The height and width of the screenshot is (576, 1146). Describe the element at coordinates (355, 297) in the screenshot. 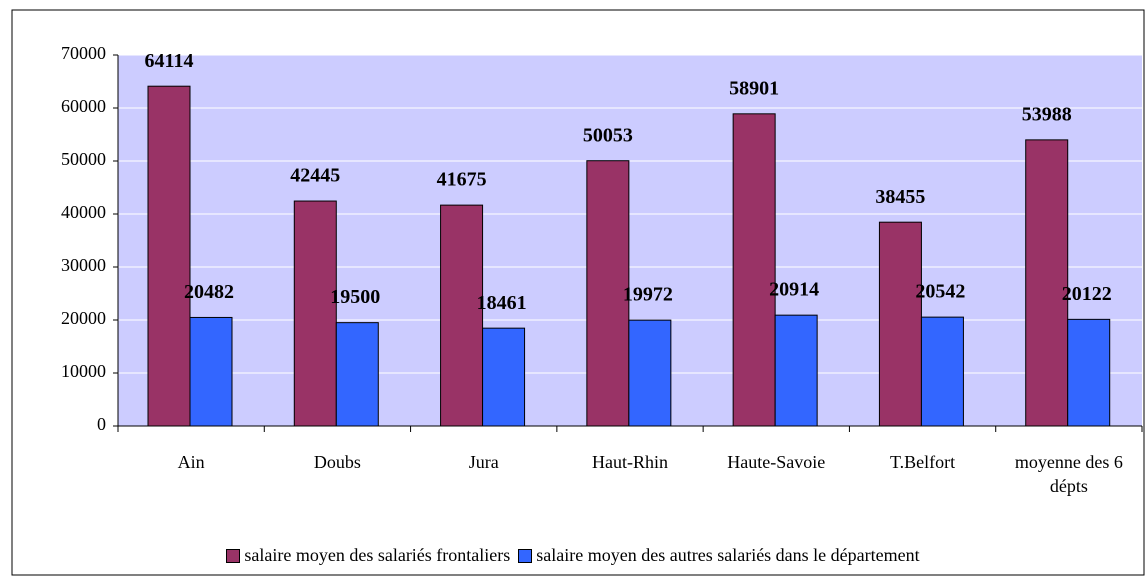

I see `data-label: 19500` at that location.